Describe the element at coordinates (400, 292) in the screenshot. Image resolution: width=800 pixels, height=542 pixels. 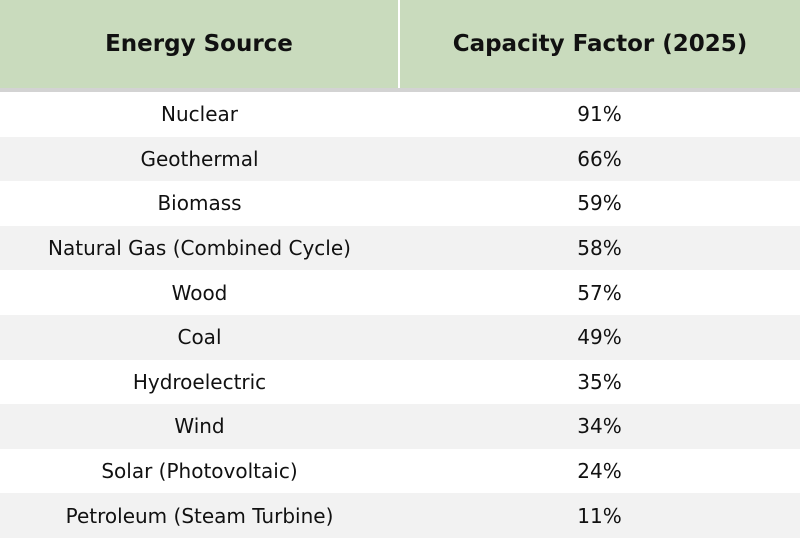
I see `table-row: Wood 57%` at that location.